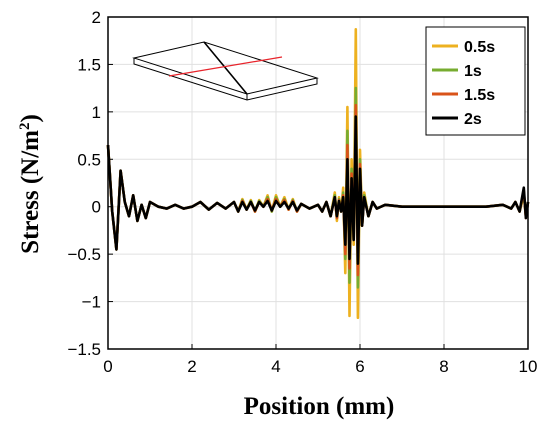  Describe the element at coordinates (91, 302) in the screenshot. I see `y-tick-label: −1` at that location.